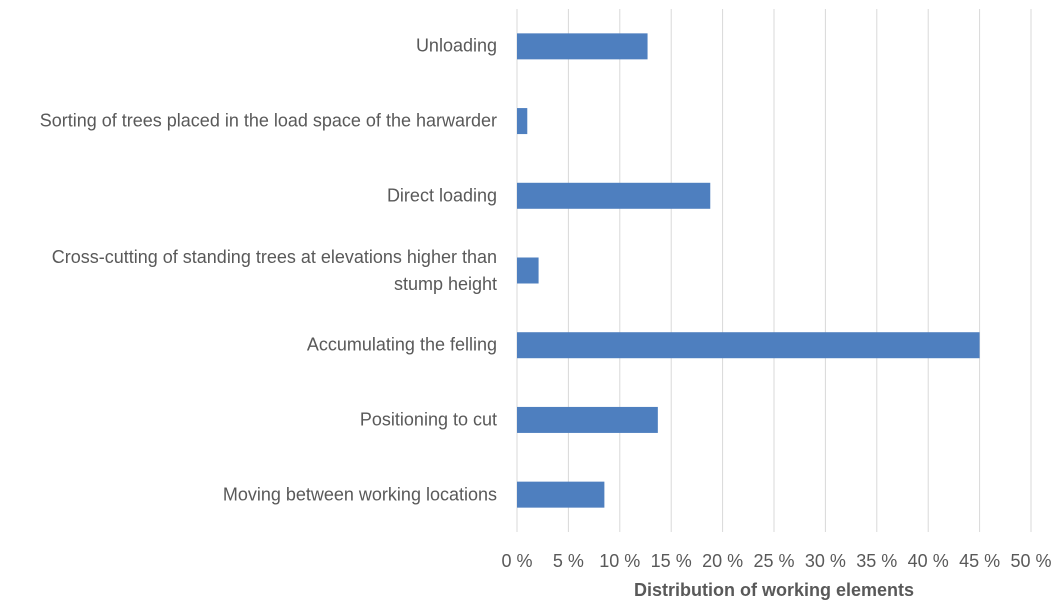 Image resolution: width=1059 pixels, height=606 pixels. What do you see at coordinates (773, 561) in the screenshot?
I see `x-tick-label: 25 %` at bounding box center [773, 561].